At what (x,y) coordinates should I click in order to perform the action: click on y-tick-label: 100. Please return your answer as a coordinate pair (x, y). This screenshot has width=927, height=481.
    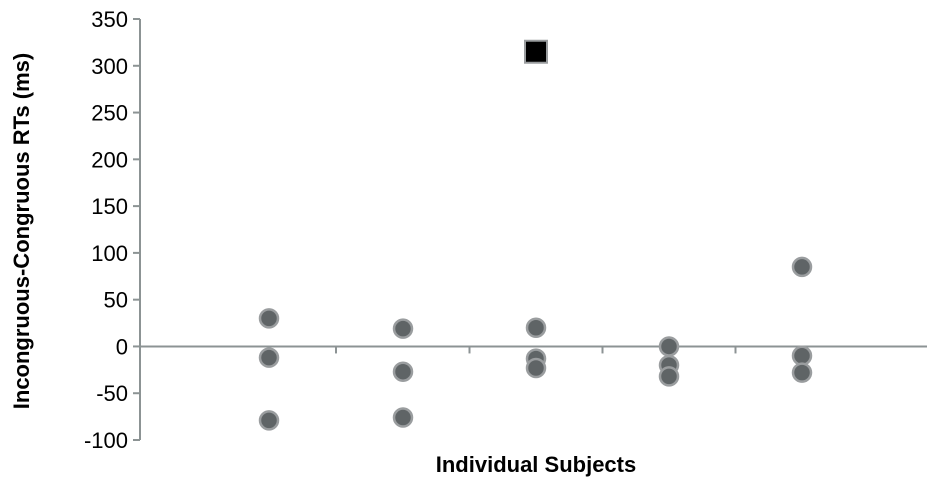
    Looking at the image, I should click on (109, 253).